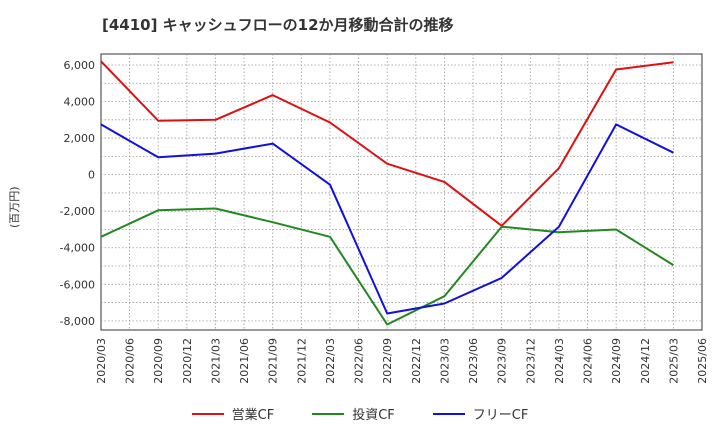 This screenshot has height=440, width=720. What do you see at coordinates (559, 361) in the screenshot?
I see `x-tick-label: 2024/03` at bounding box center [559, 361].